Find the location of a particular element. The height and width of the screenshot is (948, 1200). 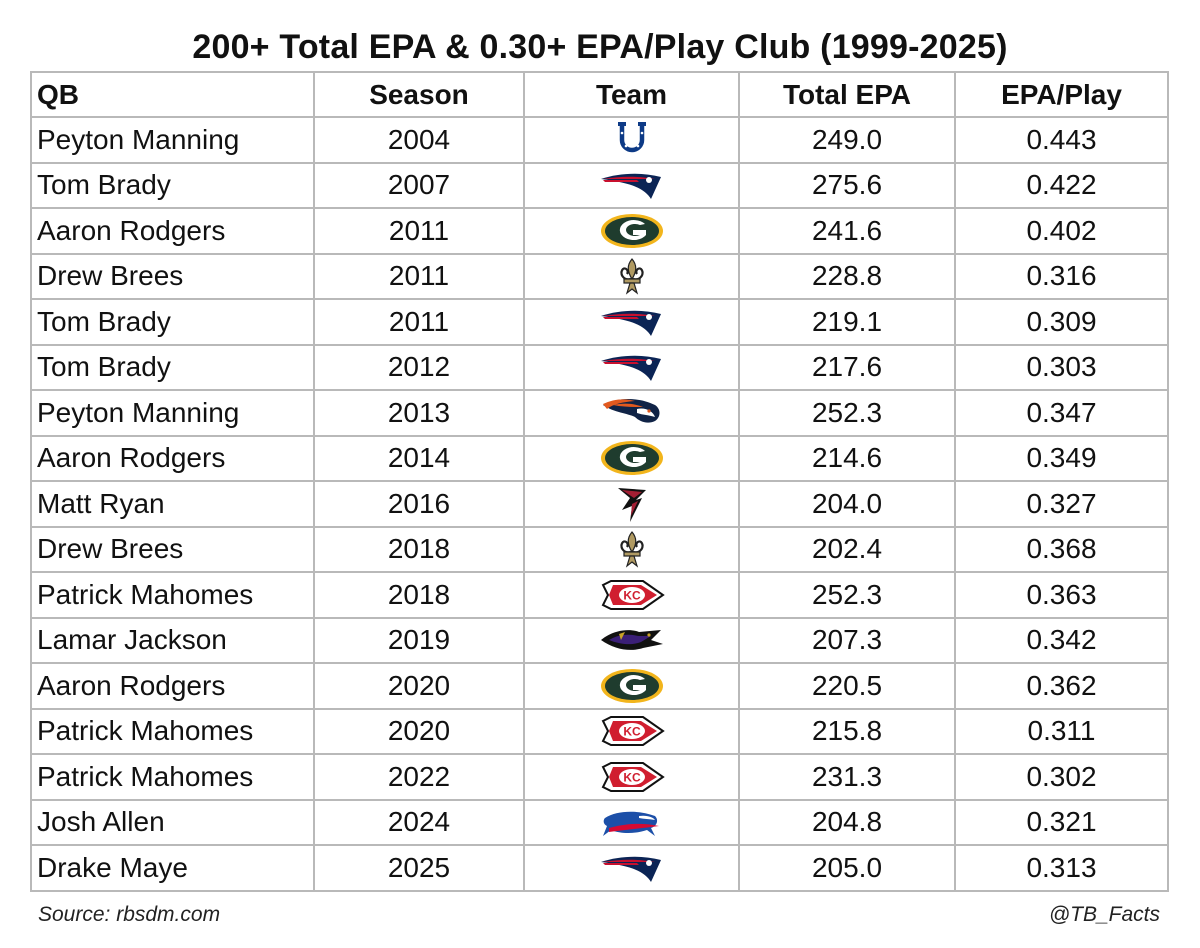

cell-epa-play: 0.443 is located at coordinates (1061, 140).